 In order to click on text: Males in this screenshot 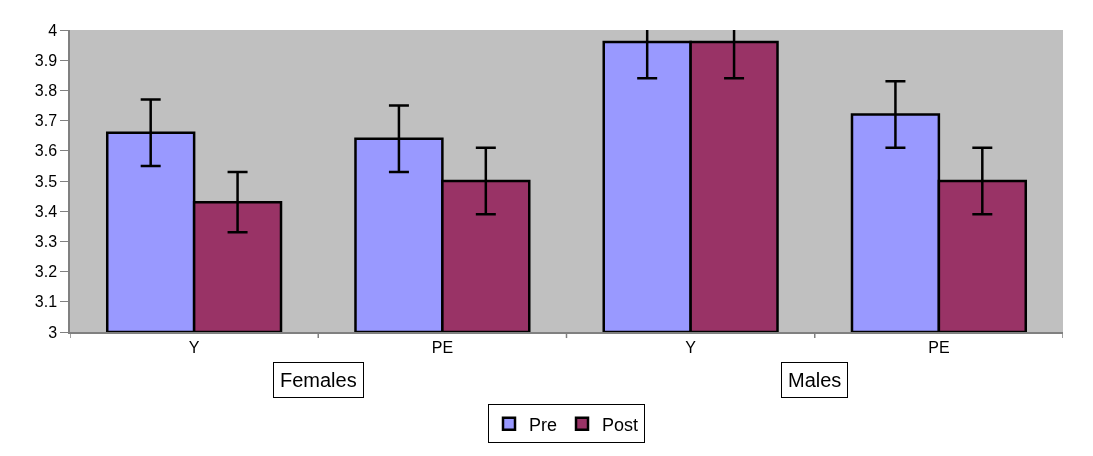, I will do `click(815, 380)`.